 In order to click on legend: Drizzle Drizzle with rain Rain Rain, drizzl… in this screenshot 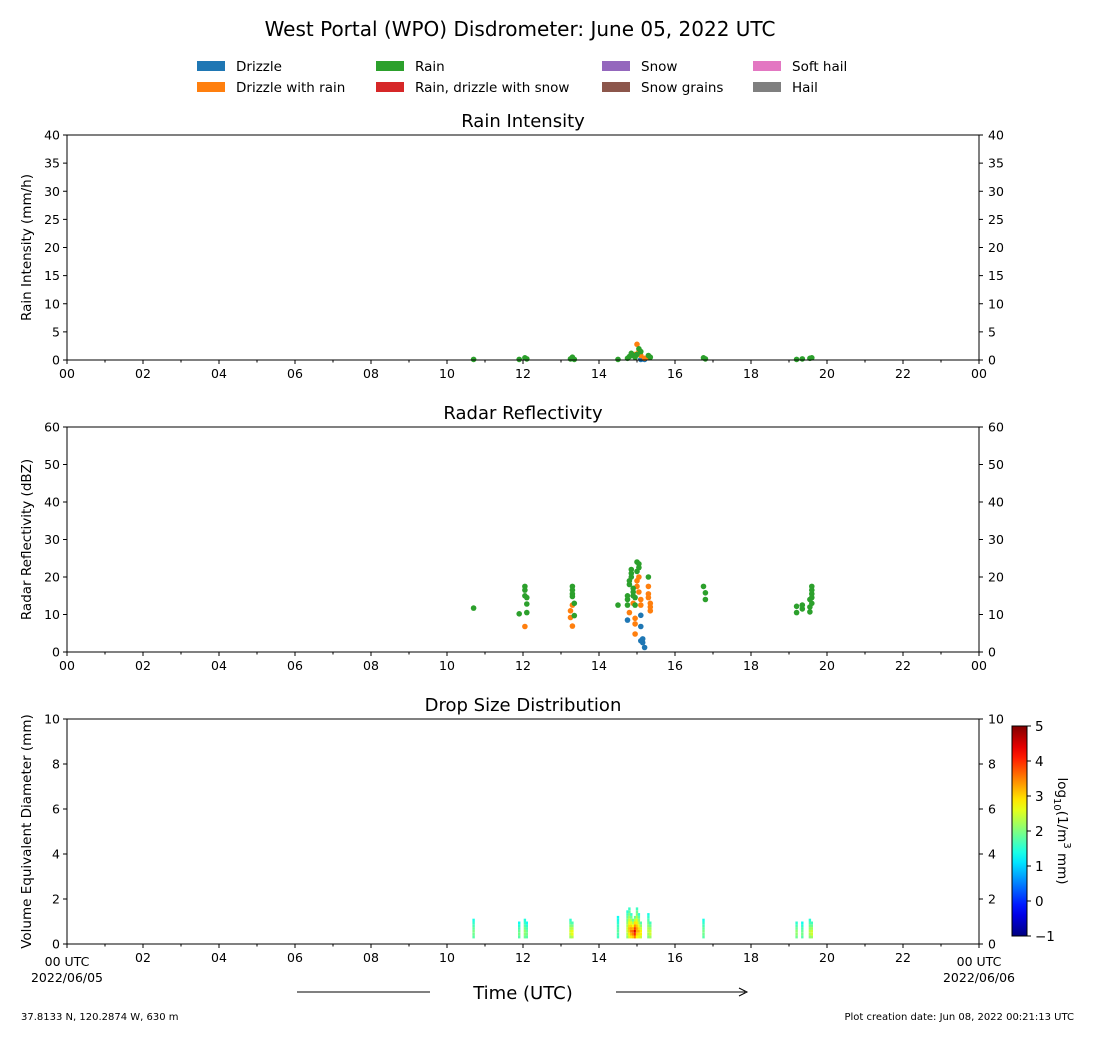, I will do `click(522, 77)`.